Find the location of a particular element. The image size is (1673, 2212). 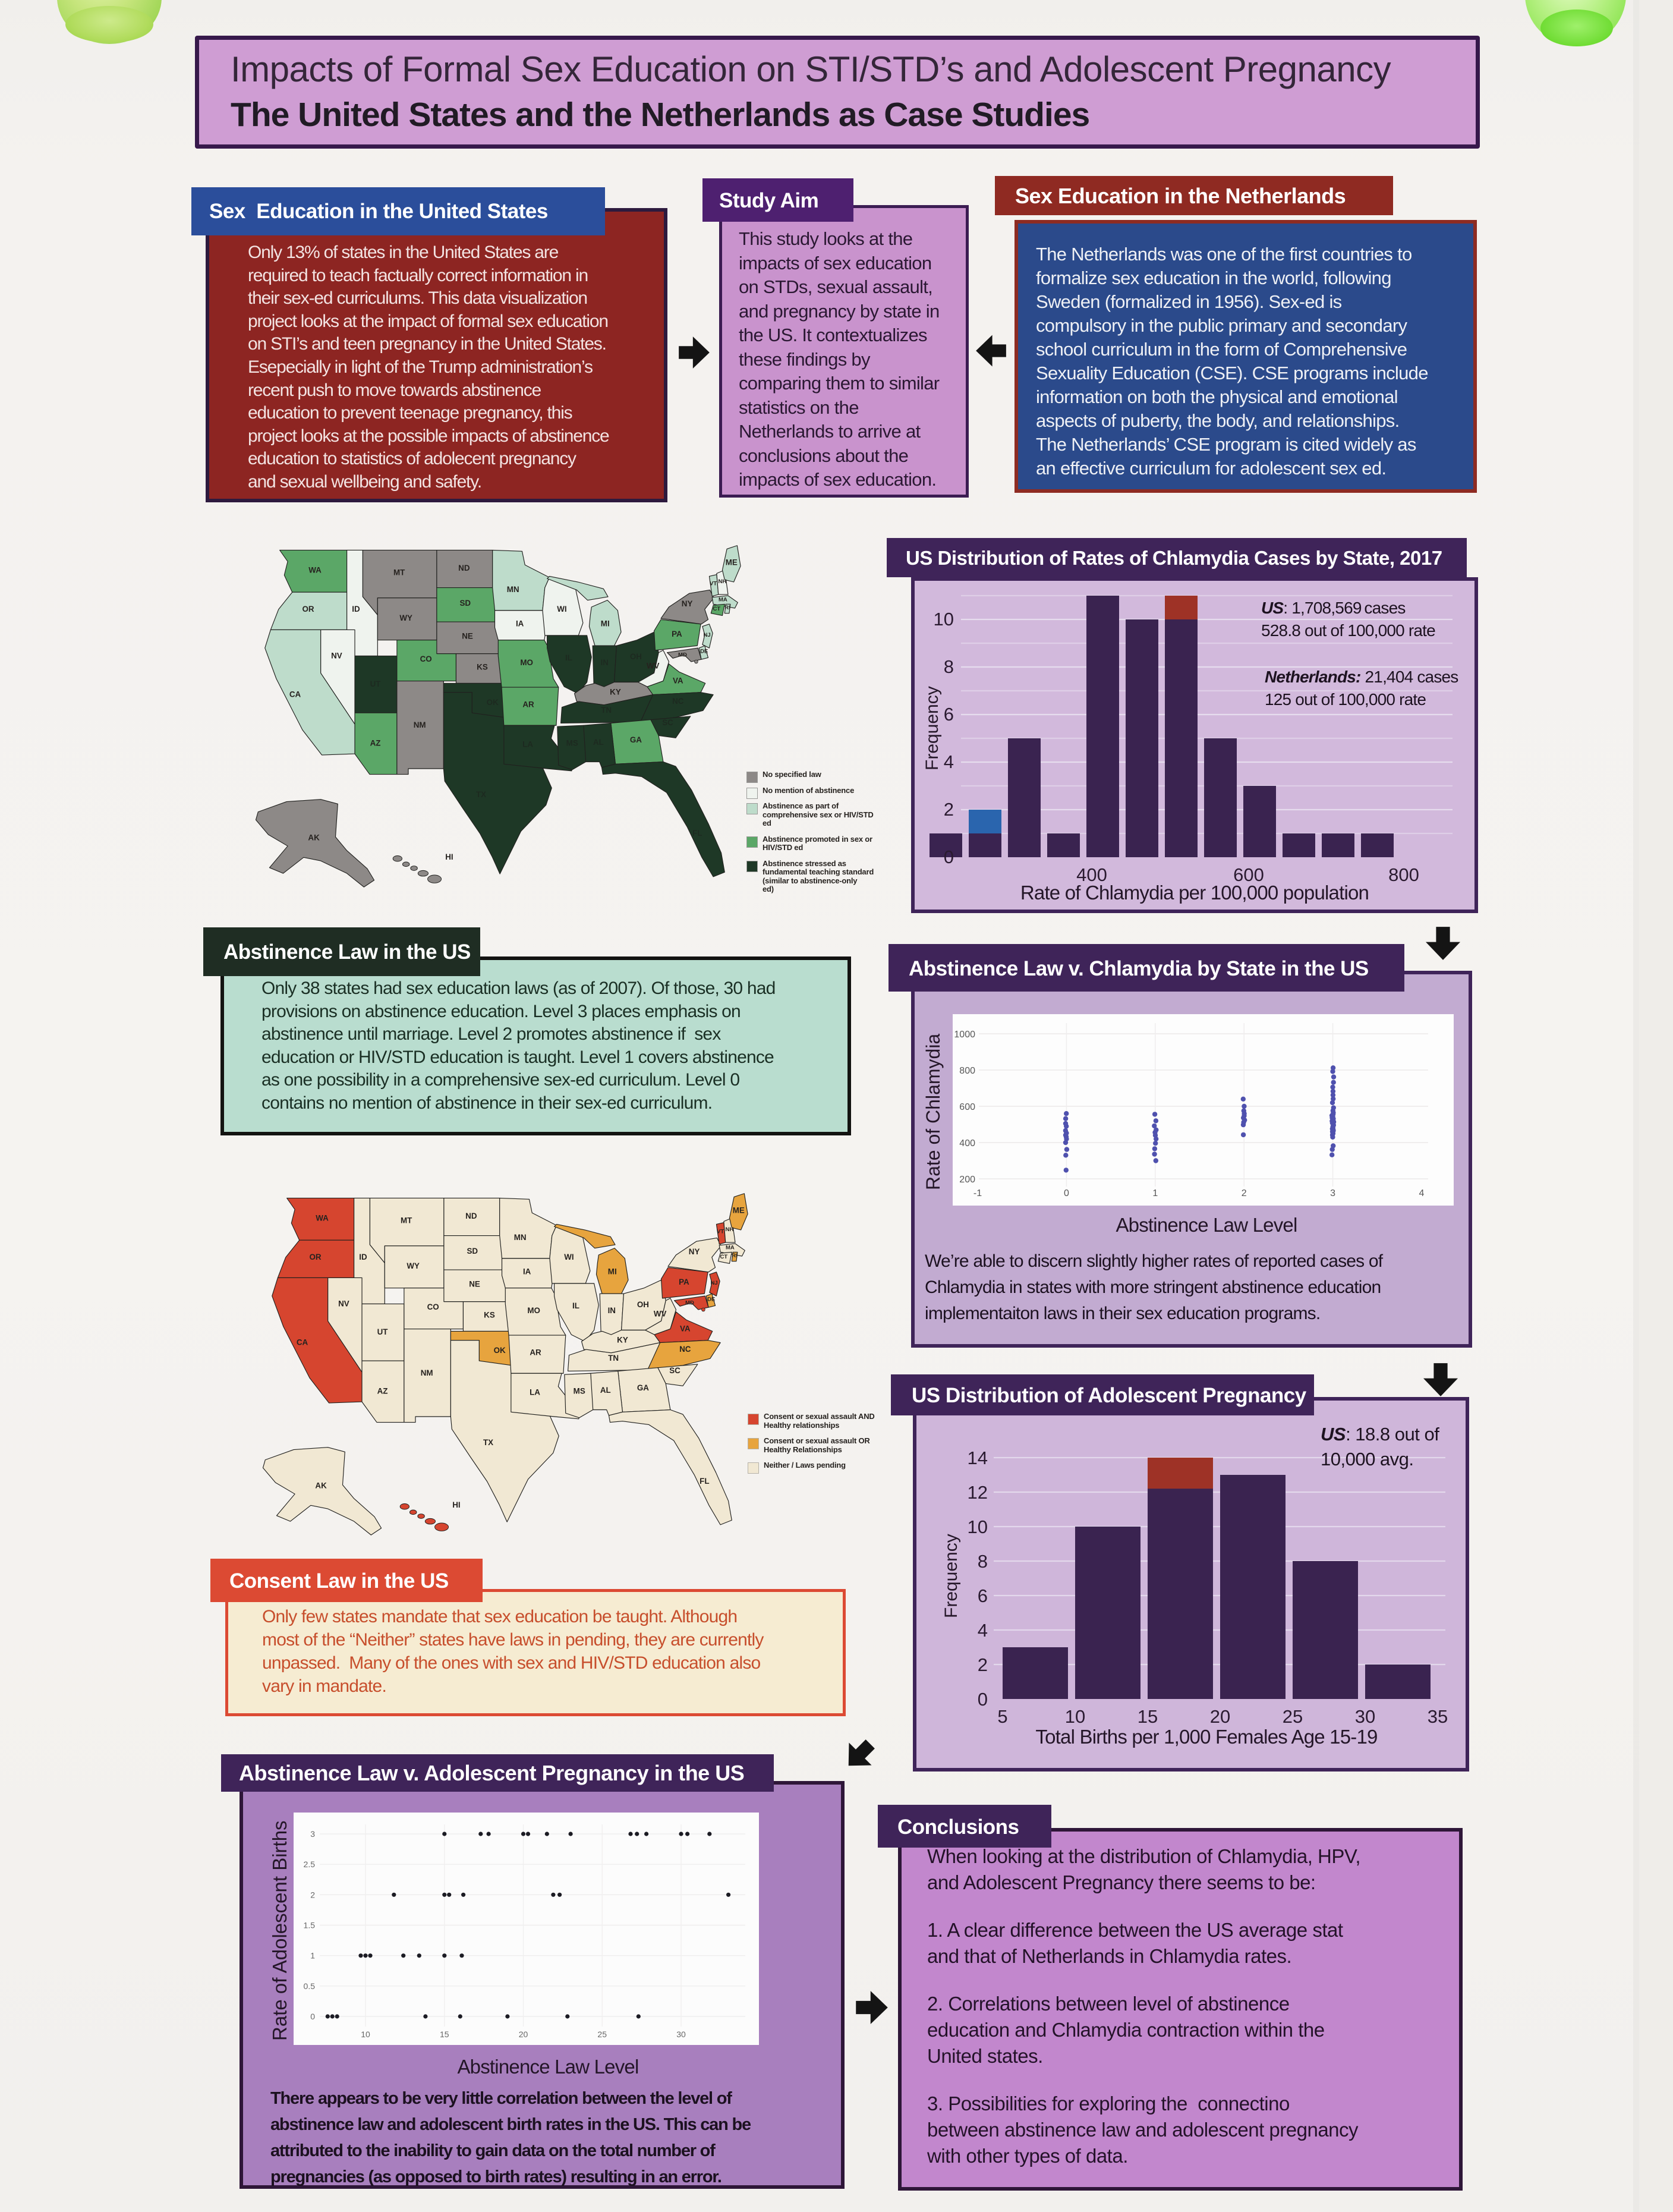

svg-text: 800 is located at coordinates (1403, 874).